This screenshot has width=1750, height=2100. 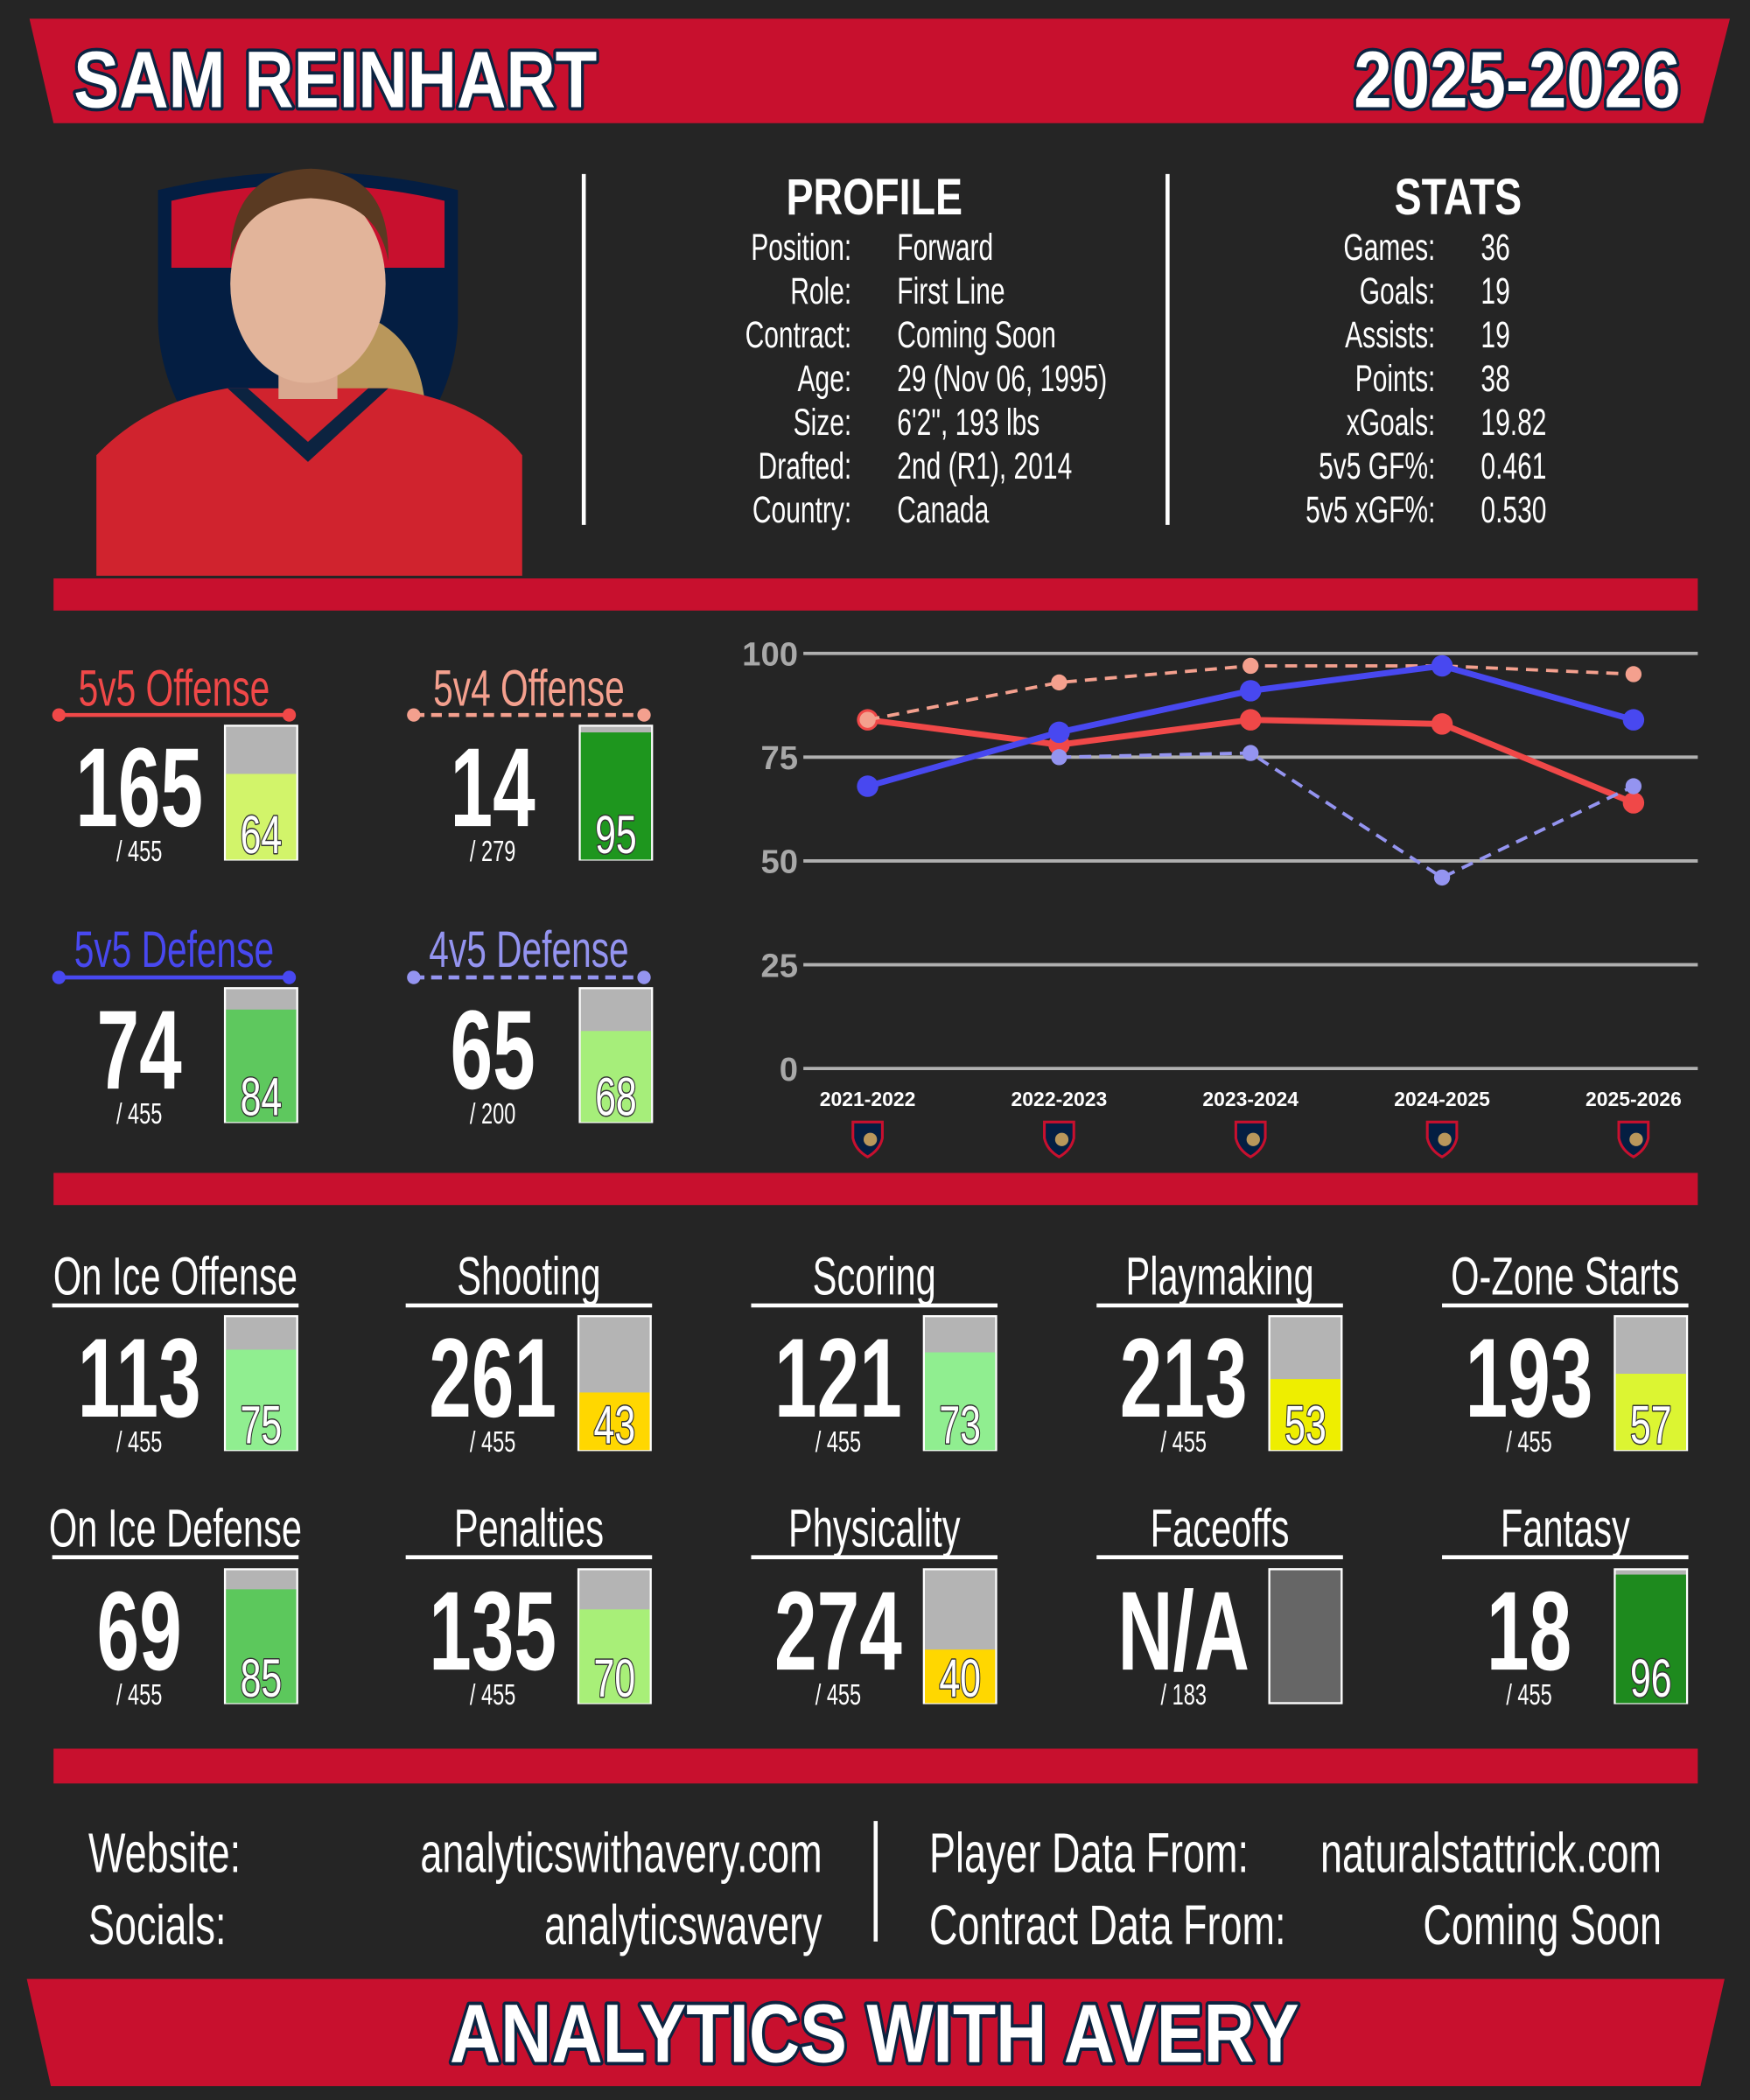 I want to click on metric-name: Playmaking, so click(x=1219, y=1277).